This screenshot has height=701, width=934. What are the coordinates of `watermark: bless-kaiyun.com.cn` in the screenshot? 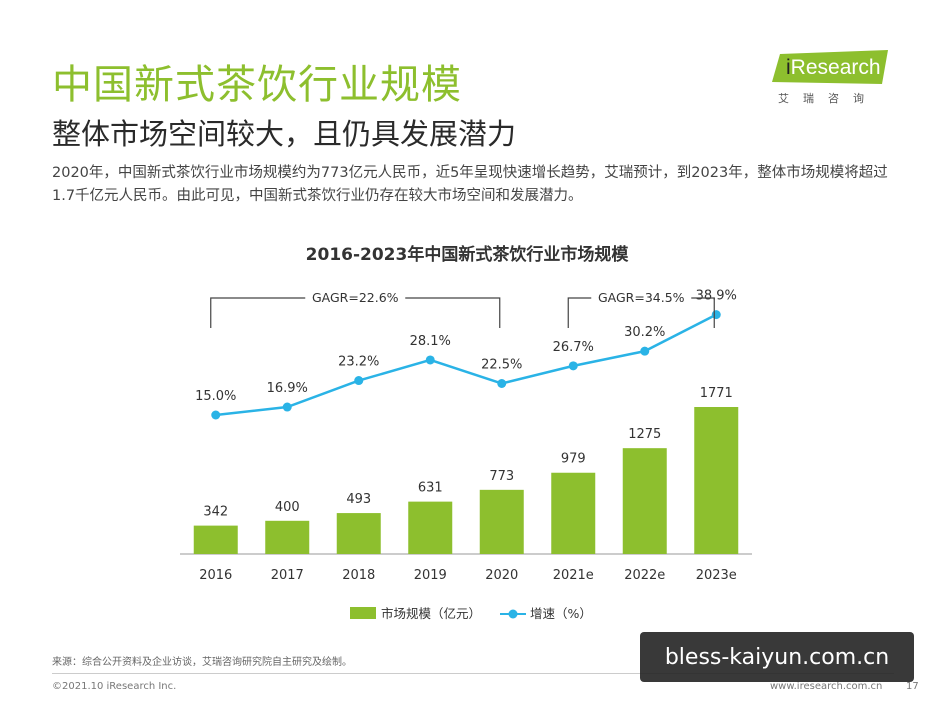 It's located at (777, 657).